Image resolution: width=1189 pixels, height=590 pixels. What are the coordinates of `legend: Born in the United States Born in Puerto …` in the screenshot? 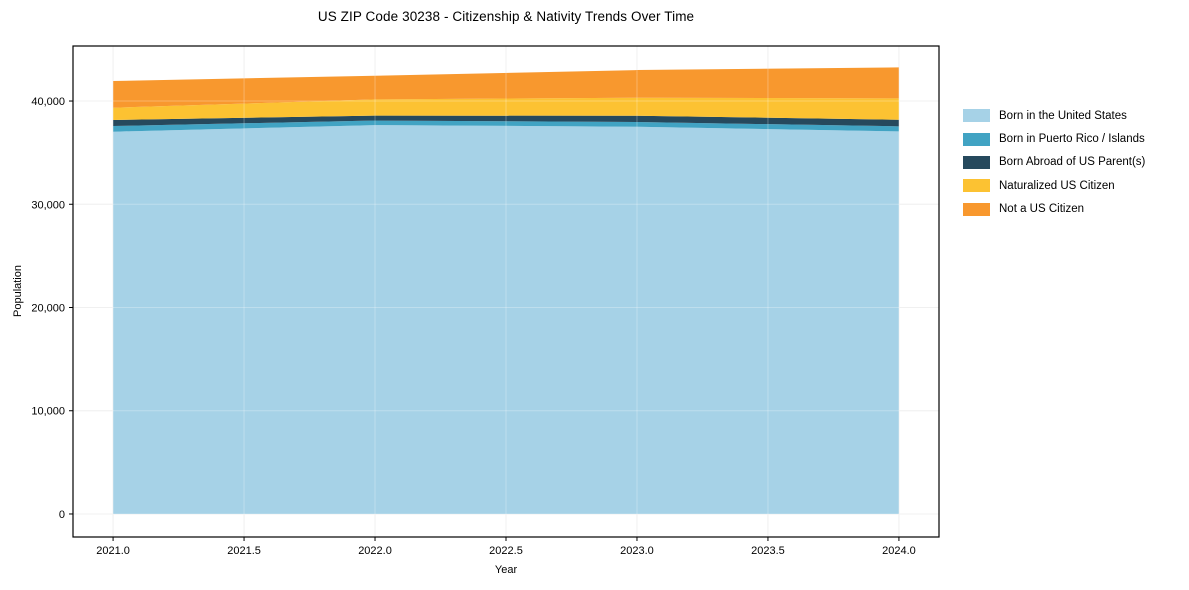 It's located at (1054, 162).